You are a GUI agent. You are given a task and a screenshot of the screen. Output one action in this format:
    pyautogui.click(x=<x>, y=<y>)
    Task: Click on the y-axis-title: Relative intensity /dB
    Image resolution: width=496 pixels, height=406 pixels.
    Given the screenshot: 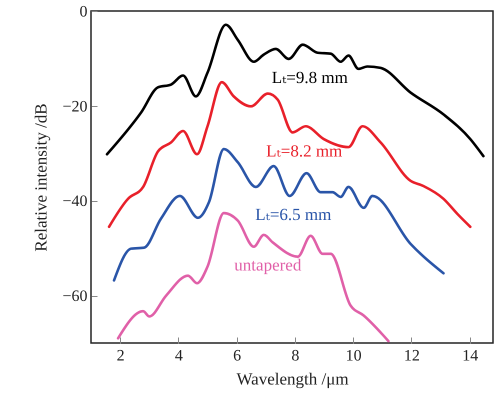 What is the action you would take?
    pyautogui.click(x=40, y=177)
    